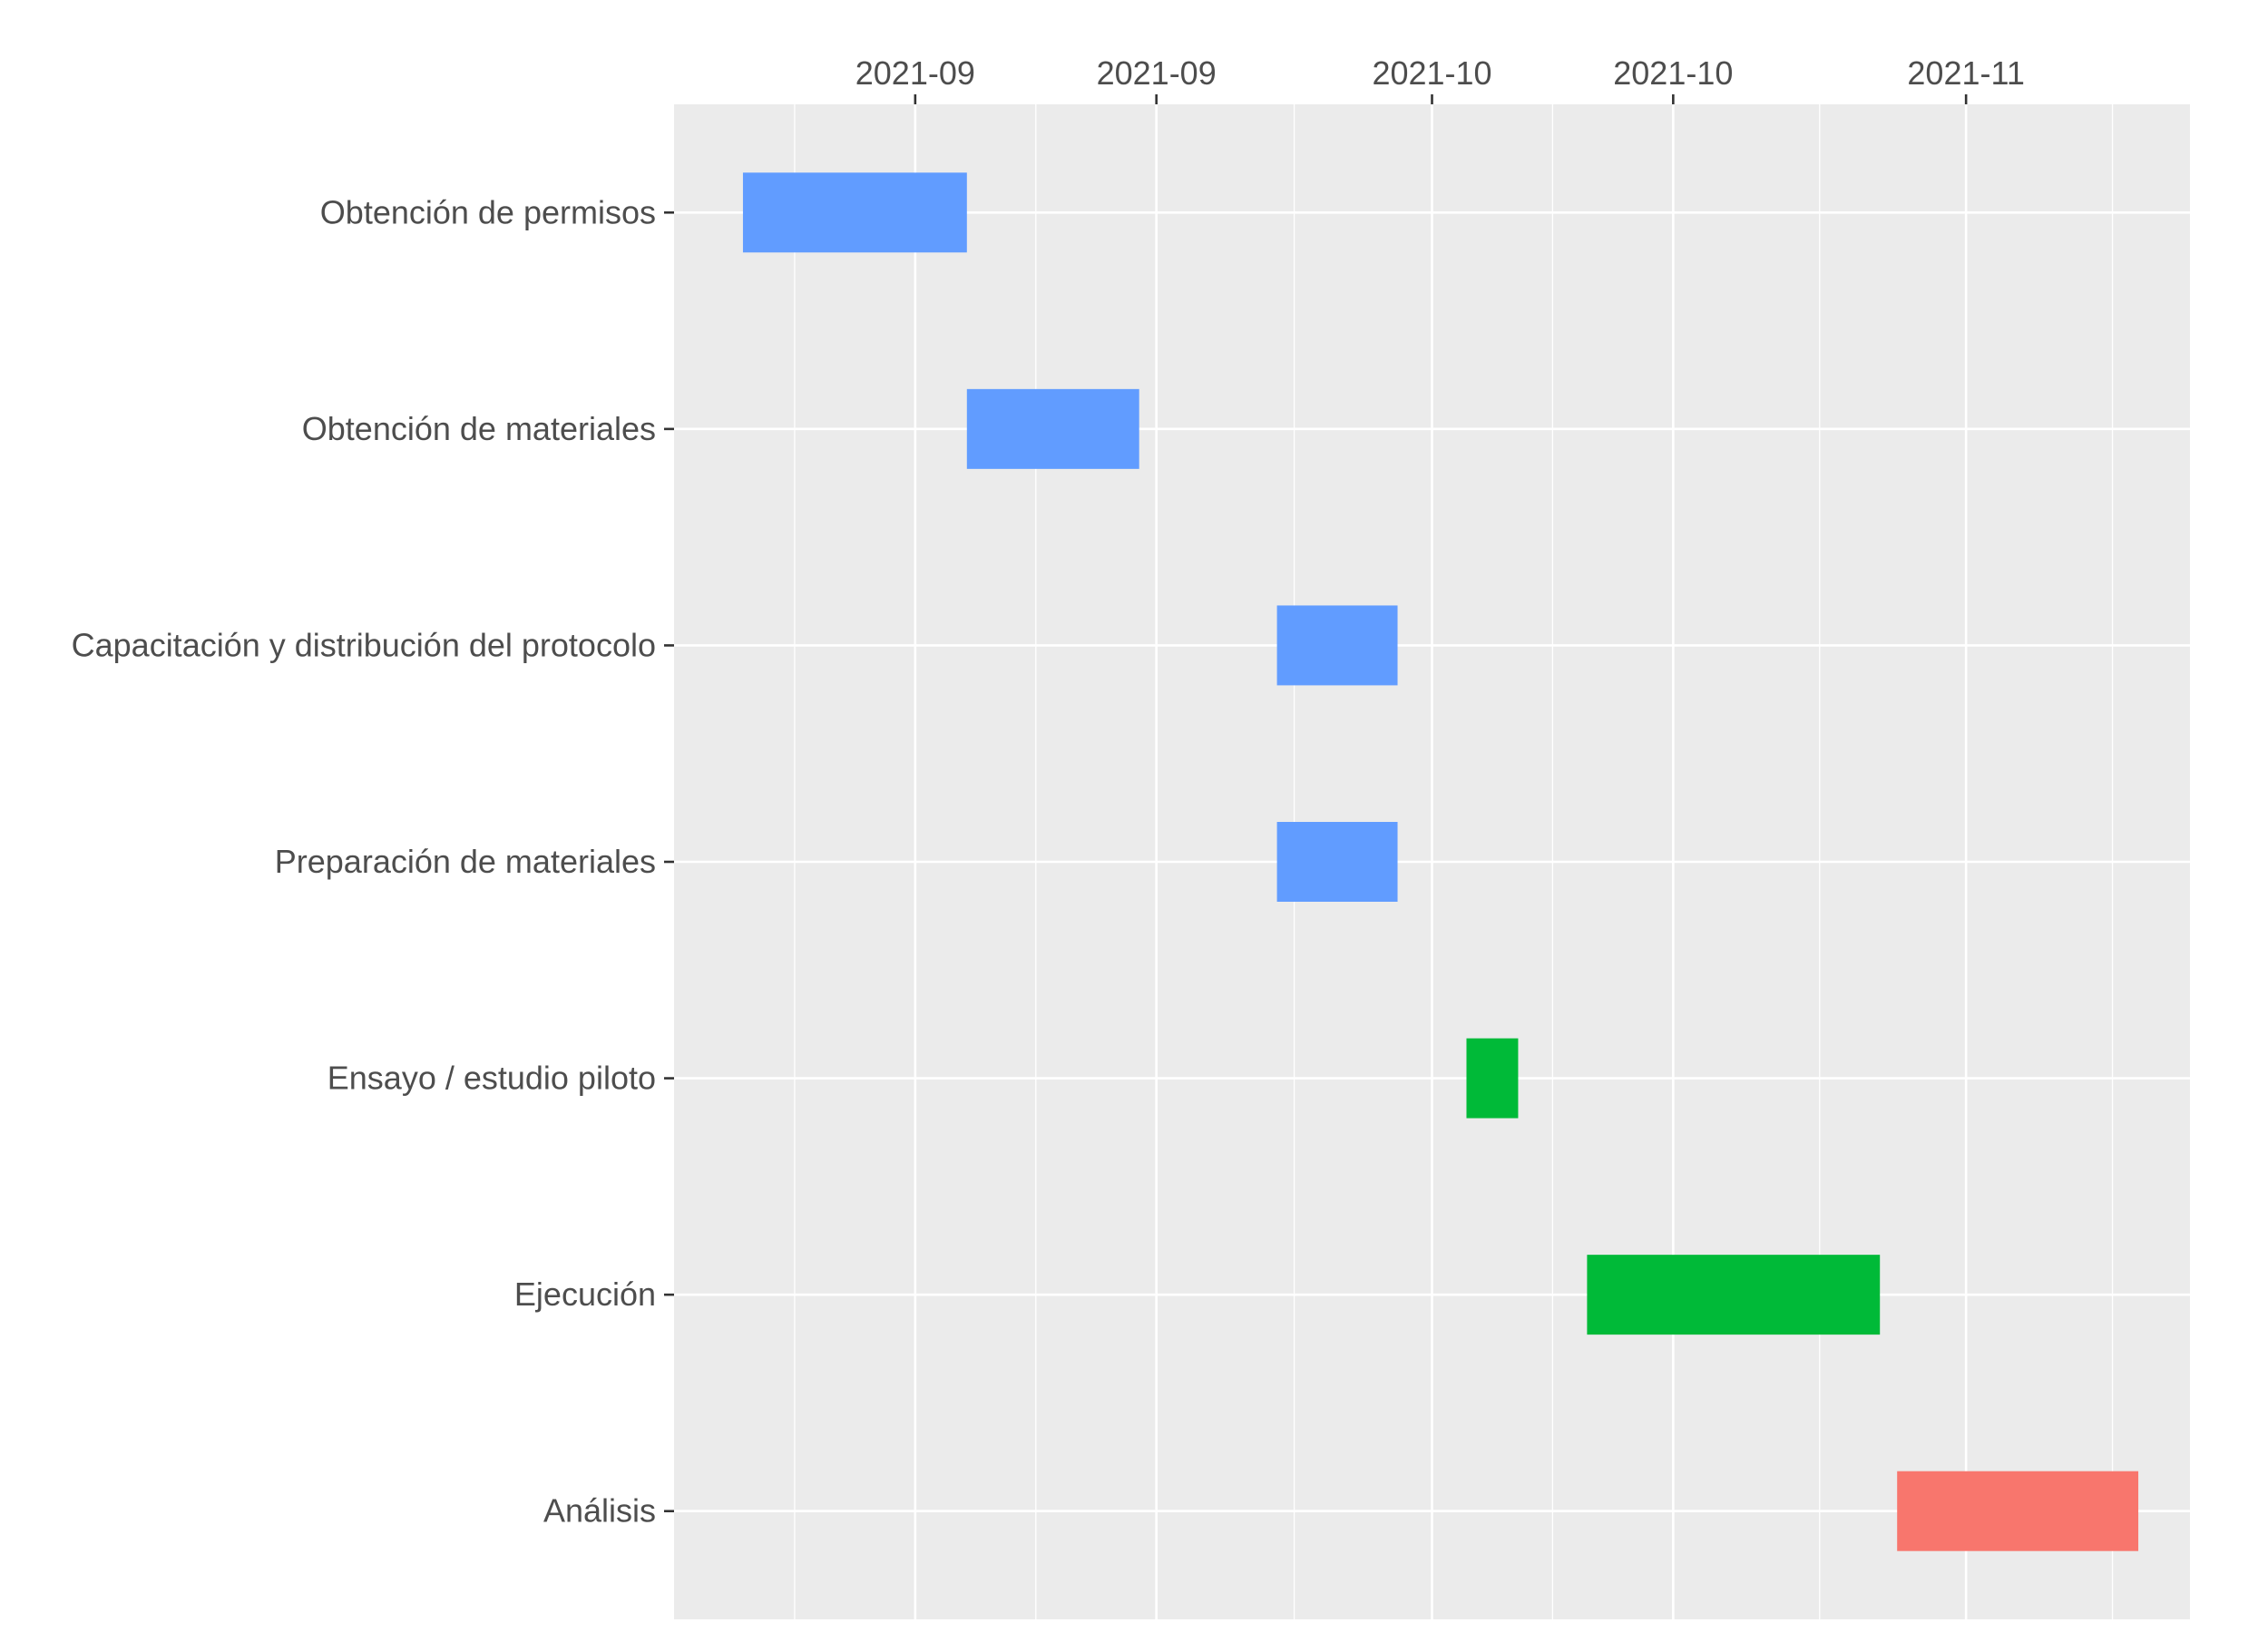 The image size is (2268, 1652). Describe the element at coordinates (585, 1294) in the screenshot. I see `task-label: Ejecución` at that location.